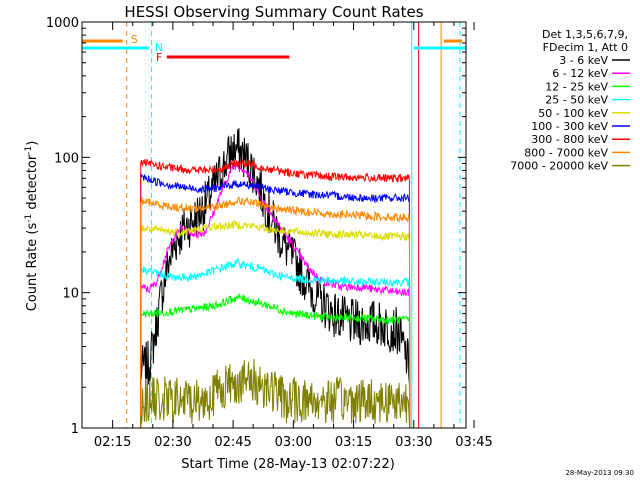 This screenshot has height=480, width=640. I want to click on legend-header-line-1: Det 1,3,5,6,7,9,, so click(585, 34).